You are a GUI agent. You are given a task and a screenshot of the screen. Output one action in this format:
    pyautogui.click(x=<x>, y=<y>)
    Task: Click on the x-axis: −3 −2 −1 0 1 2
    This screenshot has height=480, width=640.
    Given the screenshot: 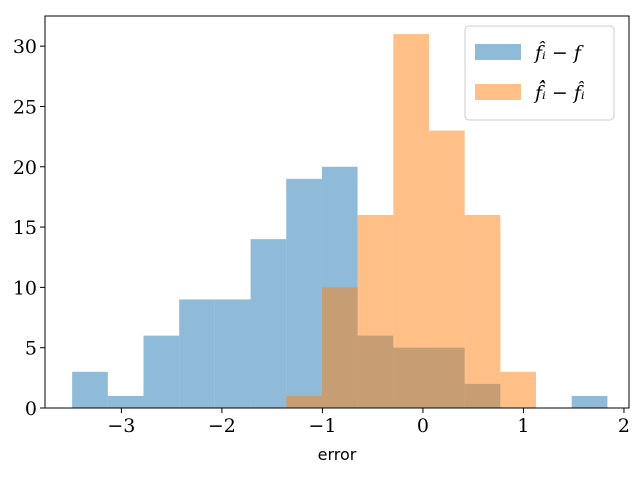 What is the action you would take?
    pyautogui.click(x=368, y=422)
    